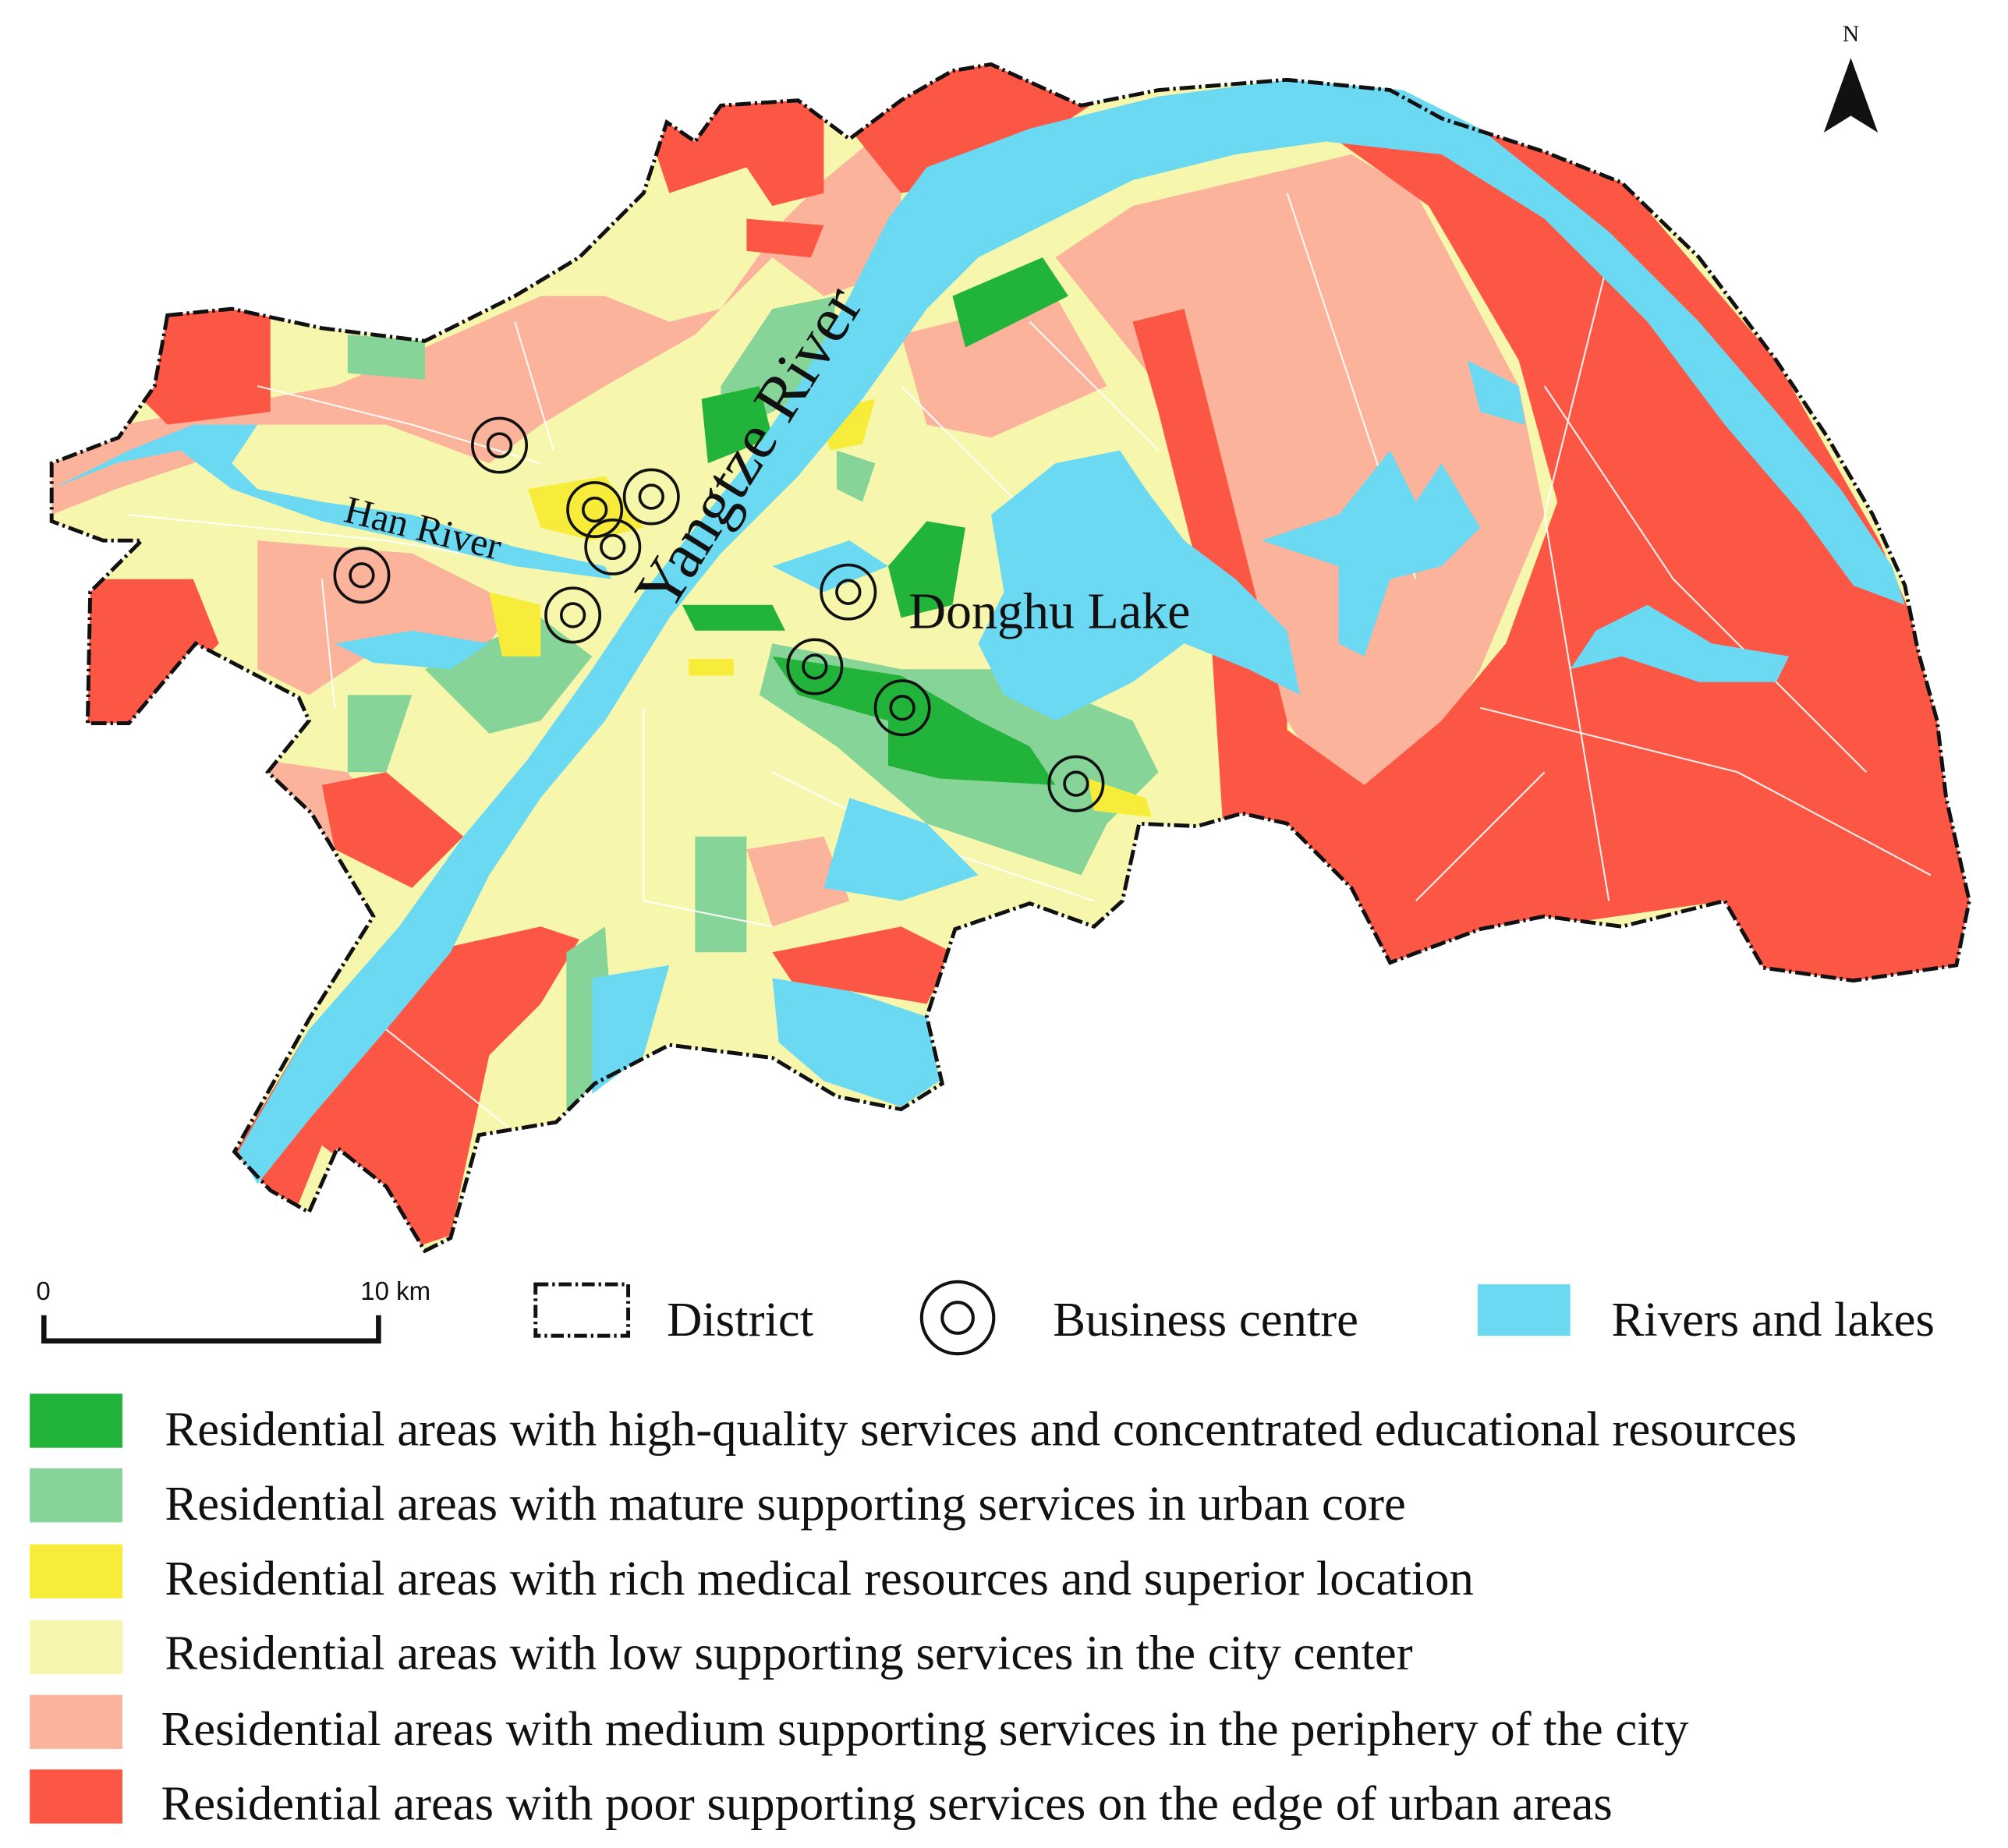 The image size is (2008, 1848). I want to click on area-high-core, so click(737, 425).